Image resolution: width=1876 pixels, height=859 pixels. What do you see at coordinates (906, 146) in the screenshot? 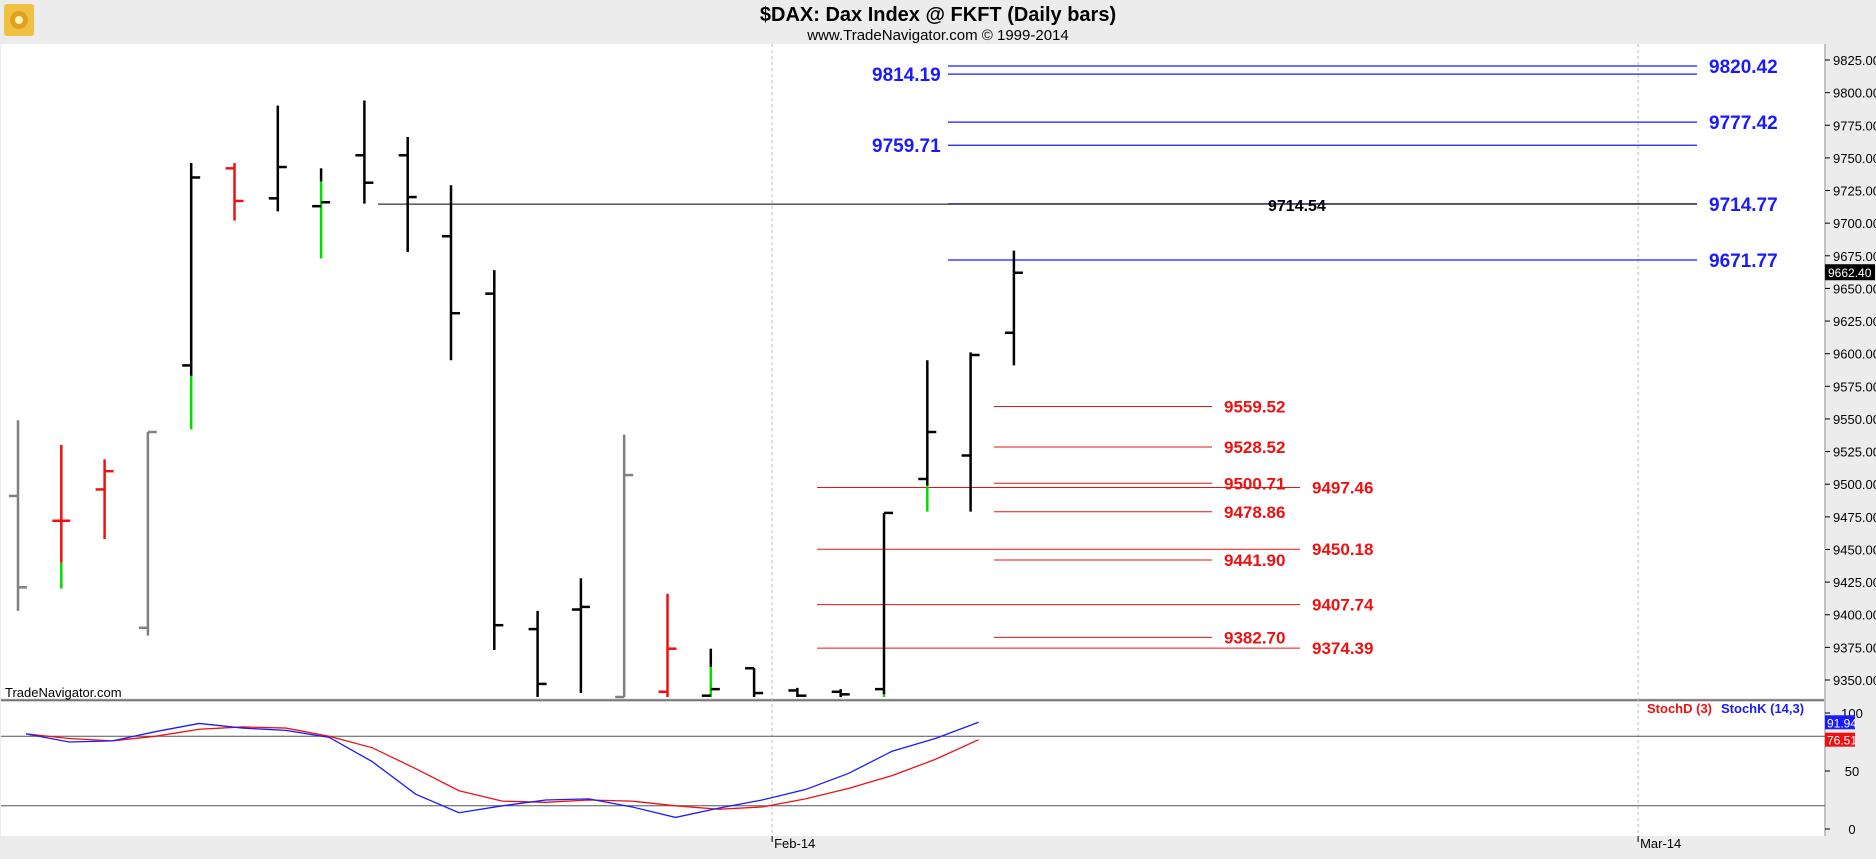
I see `blue-level-label-3: 9759.71` at bounding box center [906, 146].